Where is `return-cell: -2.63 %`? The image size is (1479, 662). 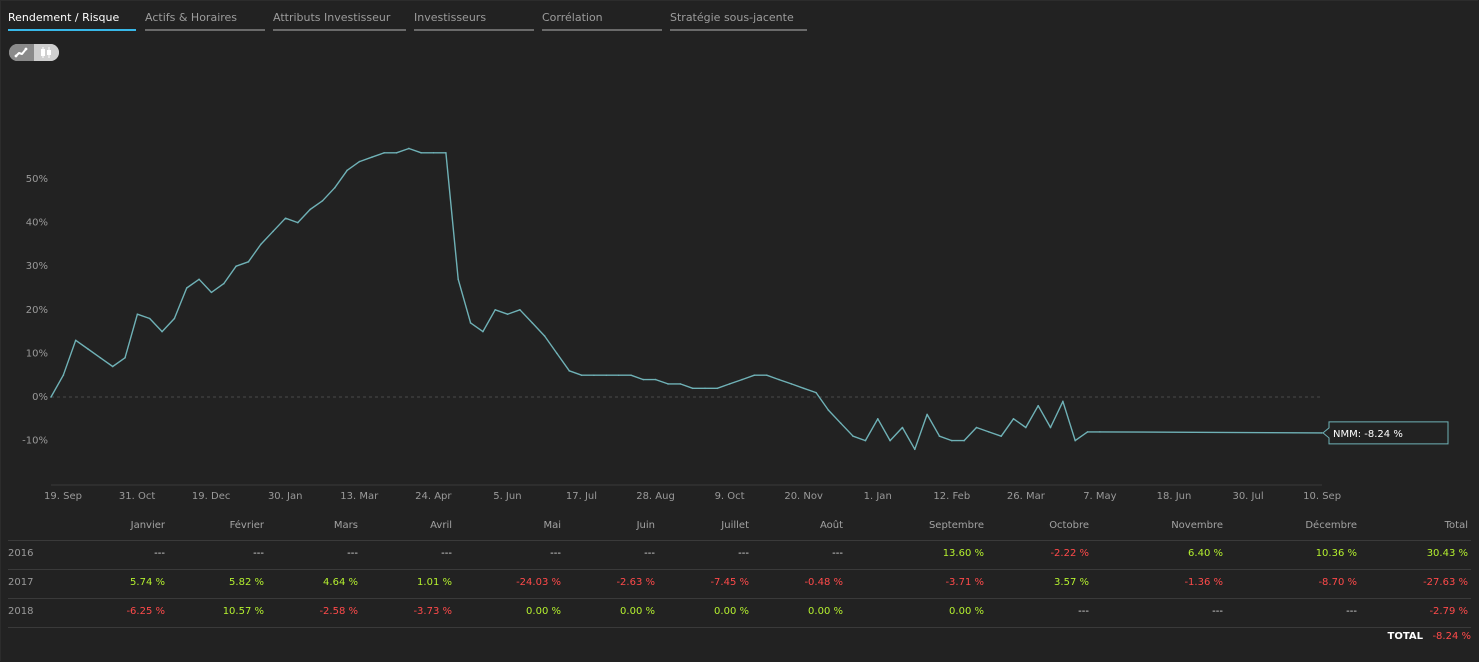 return-cell: -2.63 % is located at coordinates (635, 582).